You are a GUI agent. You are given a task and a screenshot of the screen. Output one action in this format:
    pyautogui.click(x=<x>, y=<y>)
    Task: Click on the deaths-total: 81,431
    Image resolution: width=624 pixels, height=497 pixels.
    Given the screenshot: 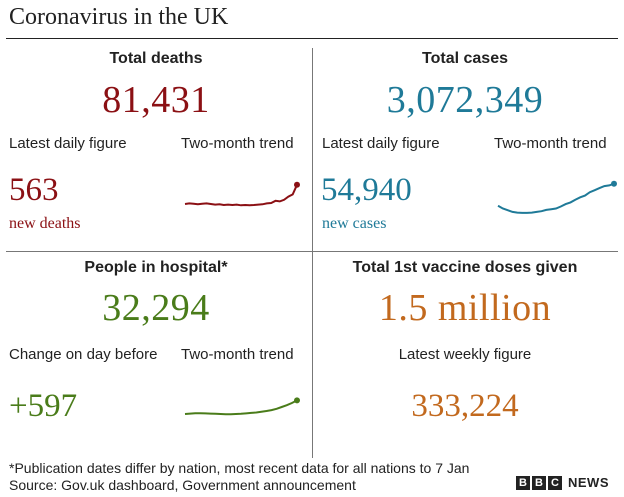 What is the action you would take?
    pyautogui.click(x=156, y=100)
    